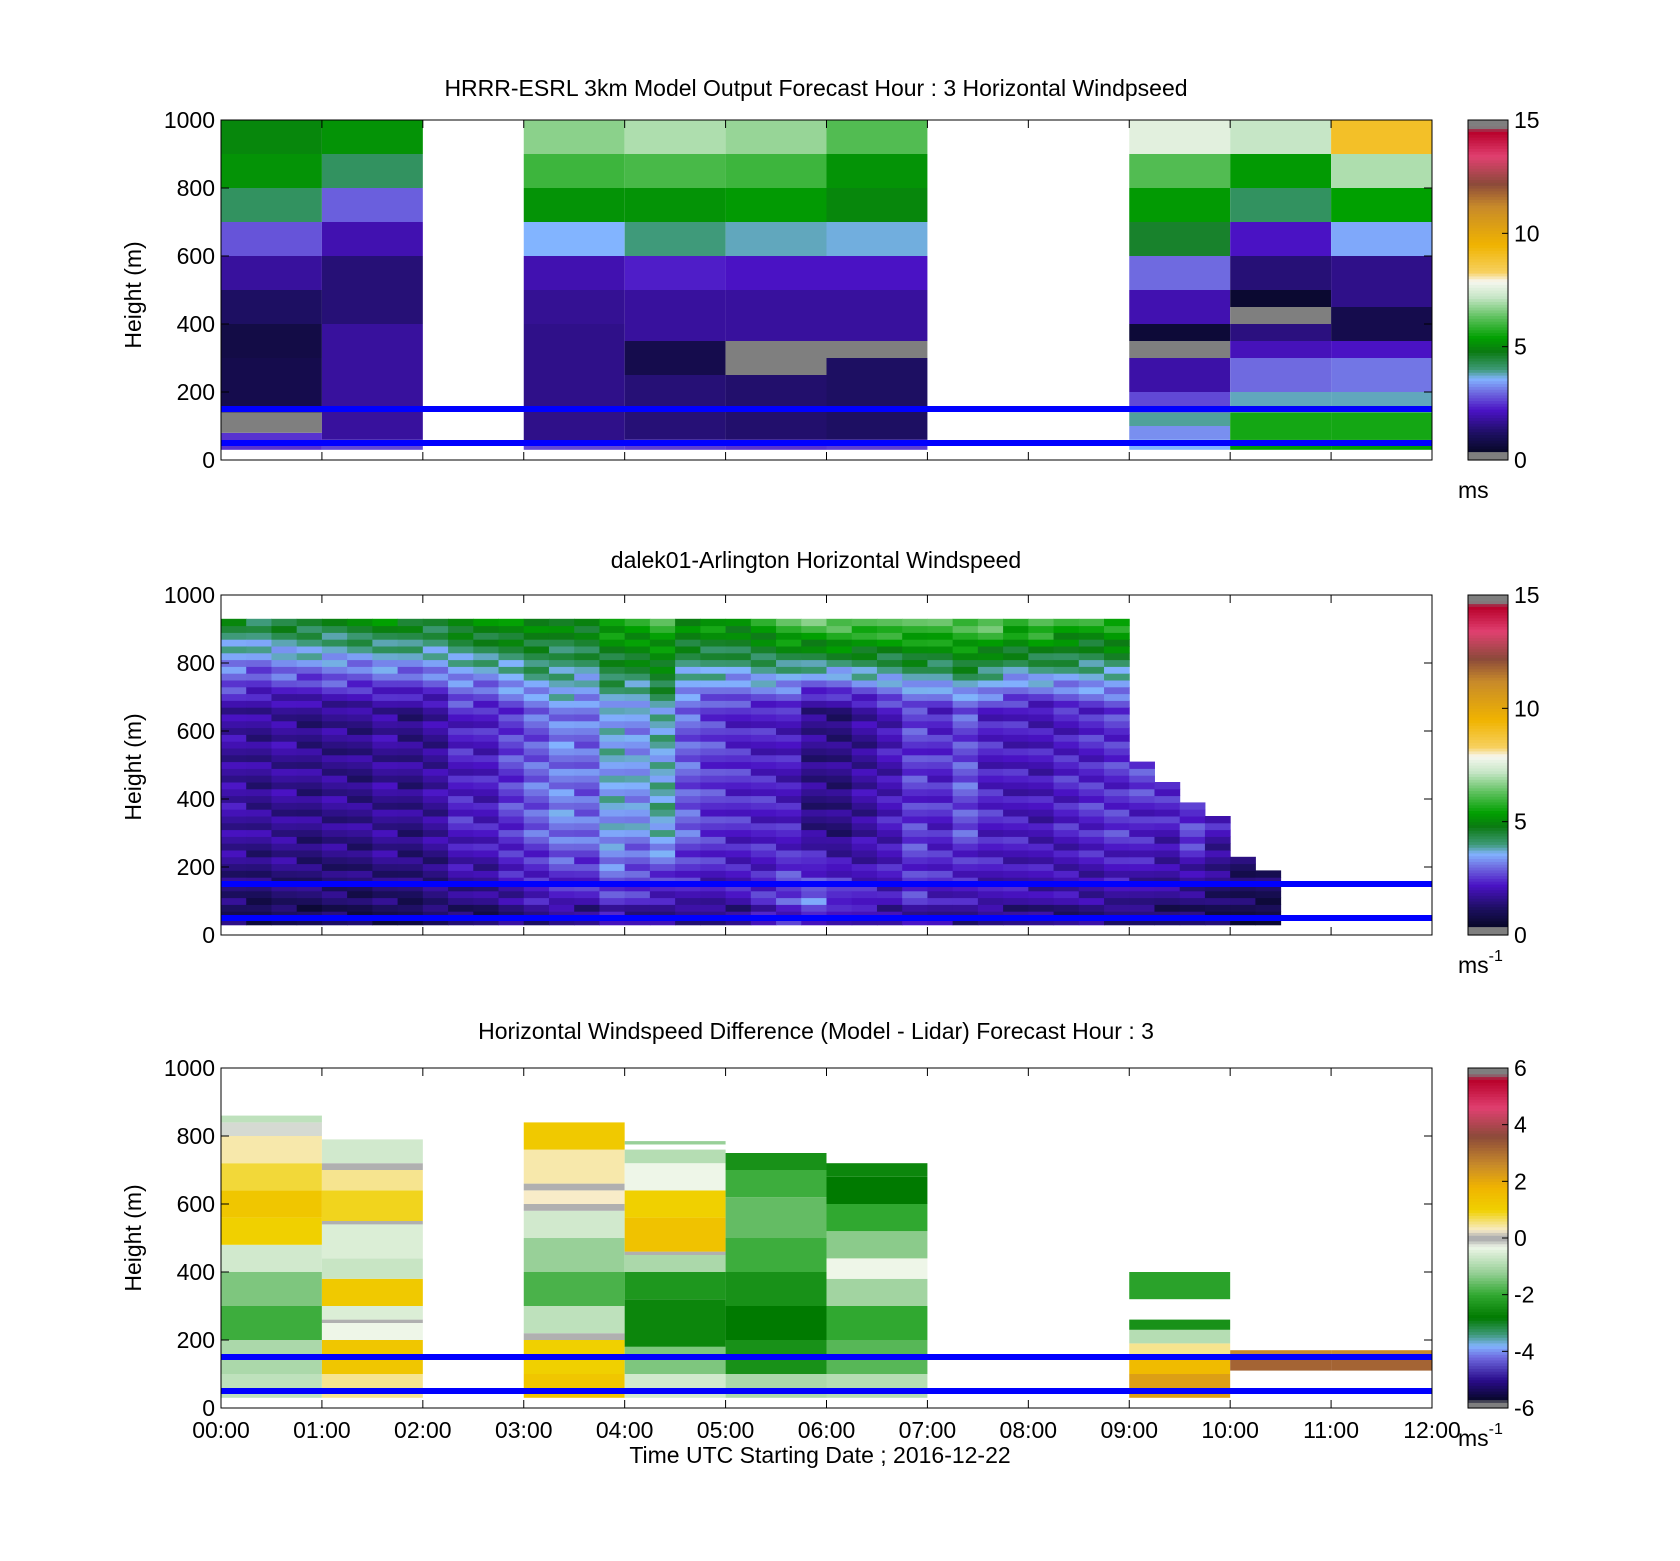  I want to click on colorbar-unit-label: ms-1, so click(1480, 963).